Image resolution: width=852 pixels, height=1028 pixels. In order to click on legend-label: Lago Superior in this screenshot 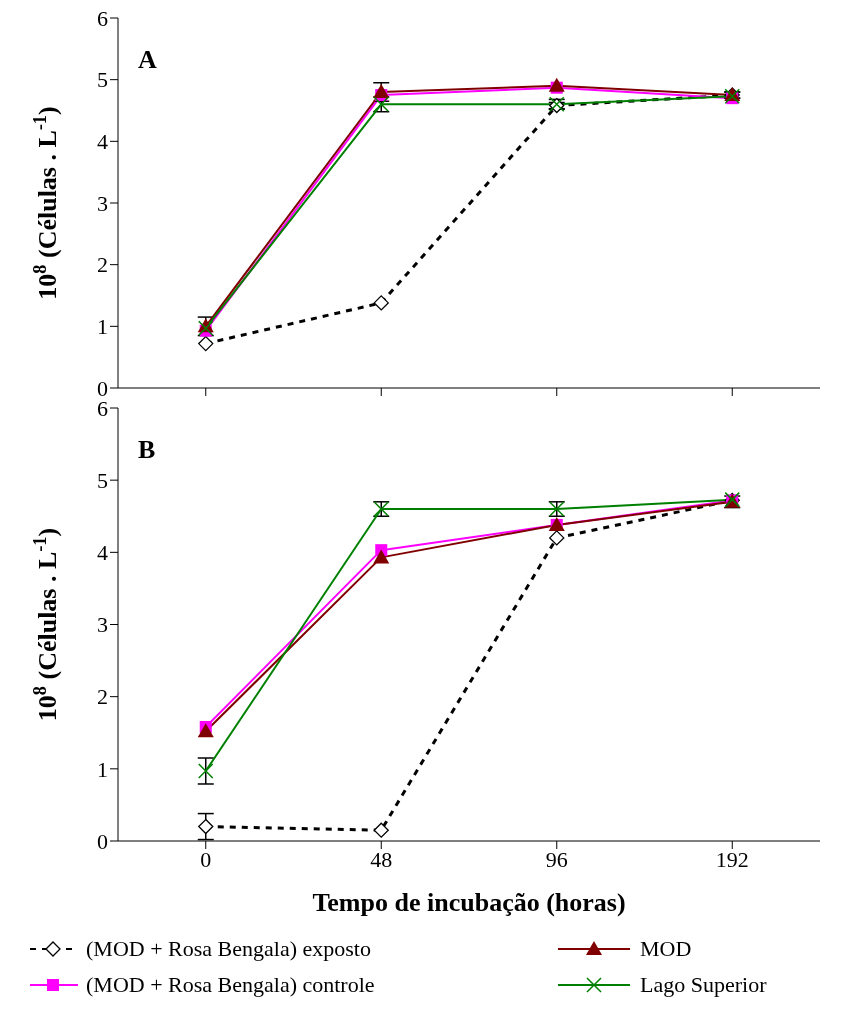, I will do `click(703, 985)`.